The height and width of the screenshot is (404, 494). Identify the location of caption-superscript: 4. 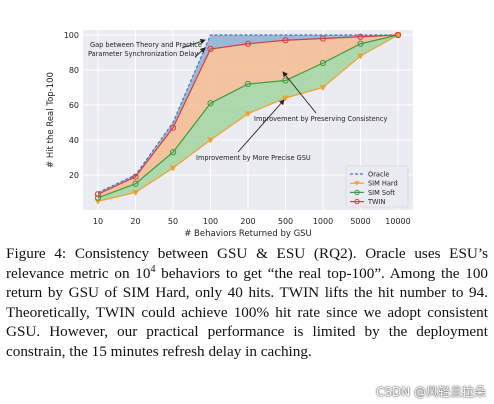
(153, 269).